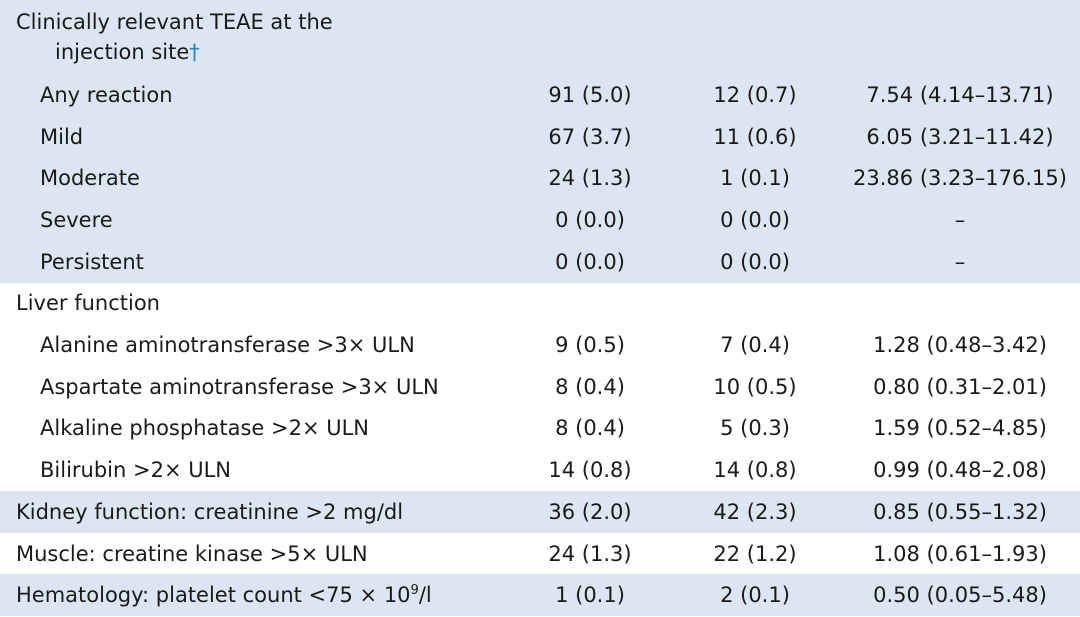 This screenshot has width=1080, height=617. I want to click on title-text: Liver function, so click(88, 303).